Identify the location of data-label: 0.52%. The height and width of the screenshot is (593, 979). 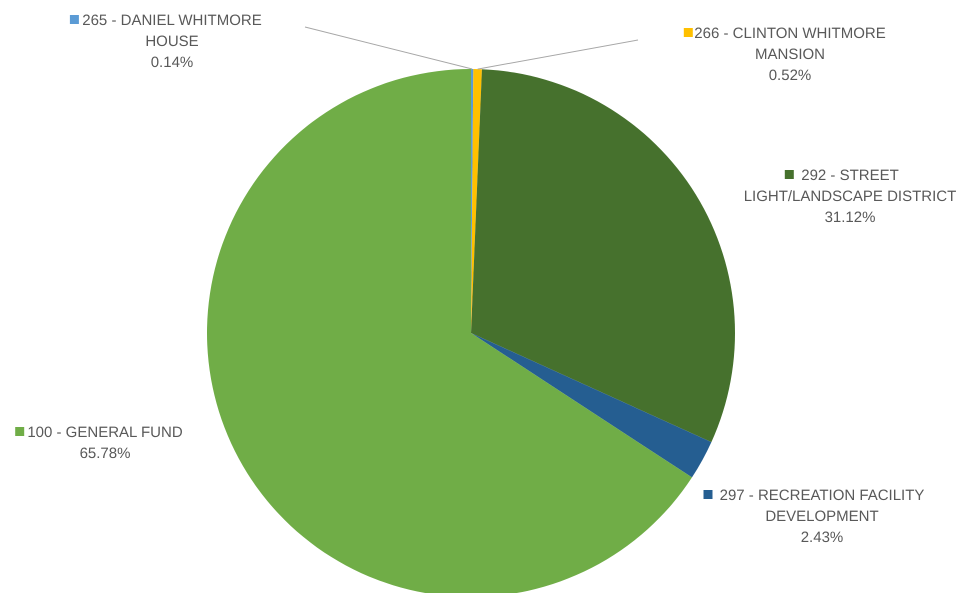
(790, 75).